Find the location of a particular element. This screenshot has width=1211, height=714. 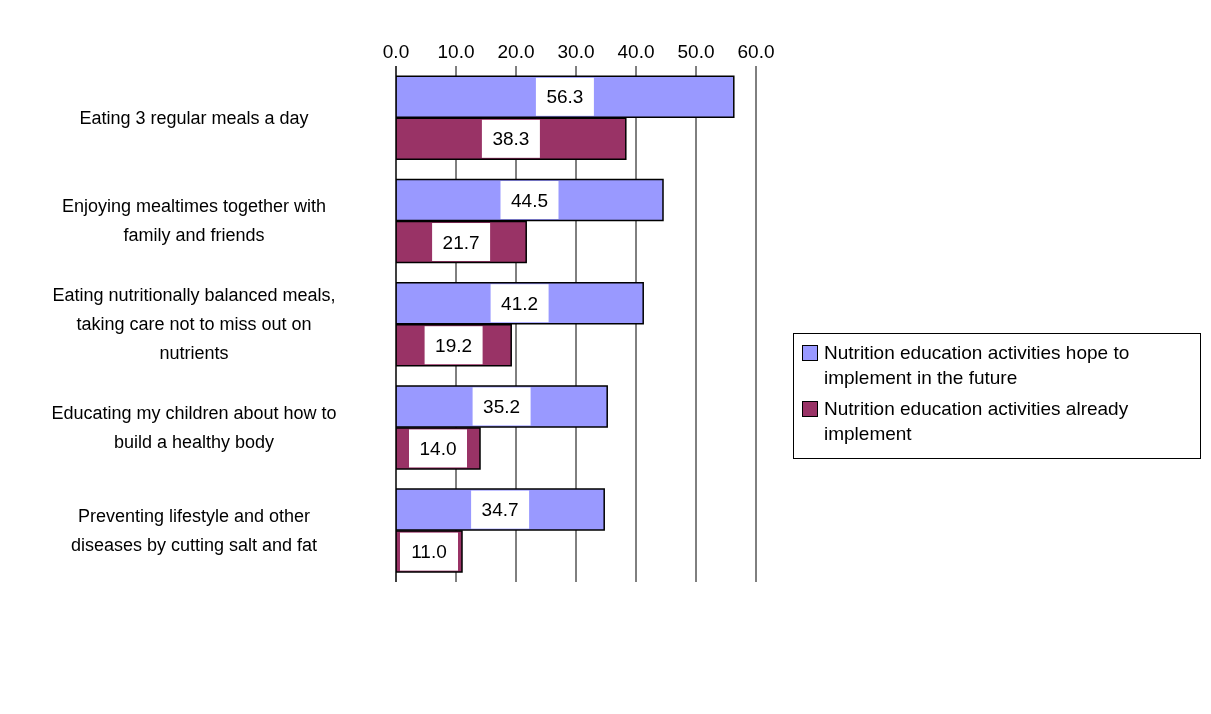

data-label: 34.7 is located at coordinates (500, 510).